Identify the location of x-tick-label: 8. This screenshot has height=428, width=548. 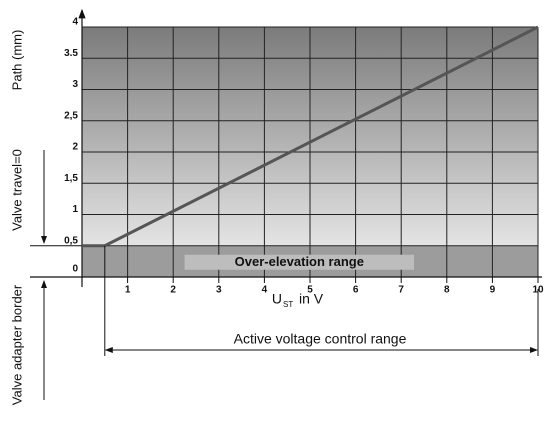
(447, 290).